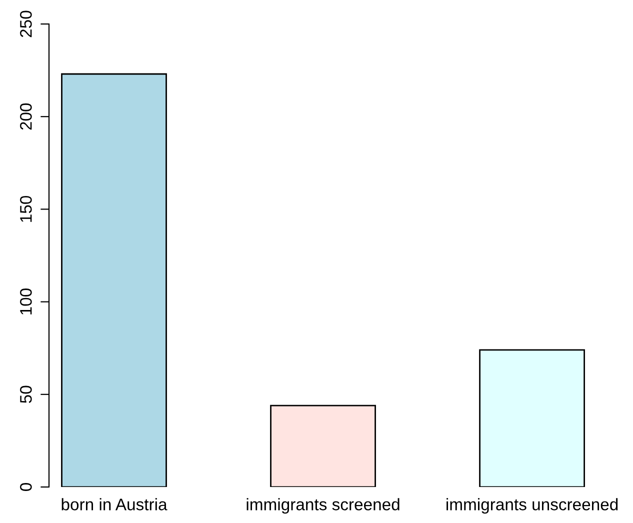 This screenshot has height=523, width=633. What do you see at coordinates (26, 116) in the screenshot?
I see `y-tick-label: 200` at bounding box center [26, 116].